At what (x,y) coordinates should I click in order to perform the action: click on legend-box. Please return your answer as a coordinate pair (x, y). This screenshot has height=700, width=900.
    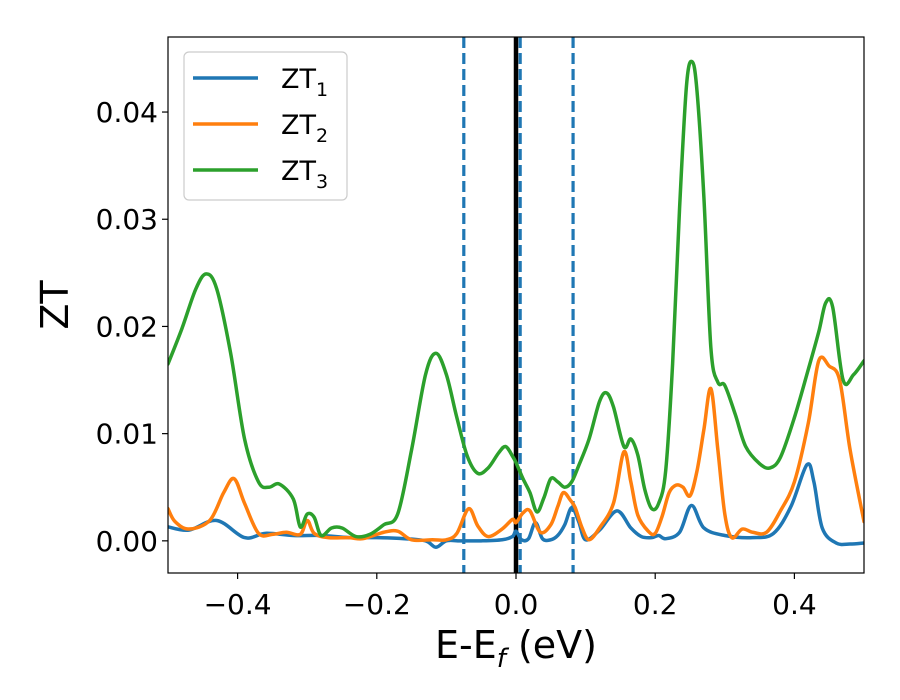
    Looking at the image, I should click on (265, 126).